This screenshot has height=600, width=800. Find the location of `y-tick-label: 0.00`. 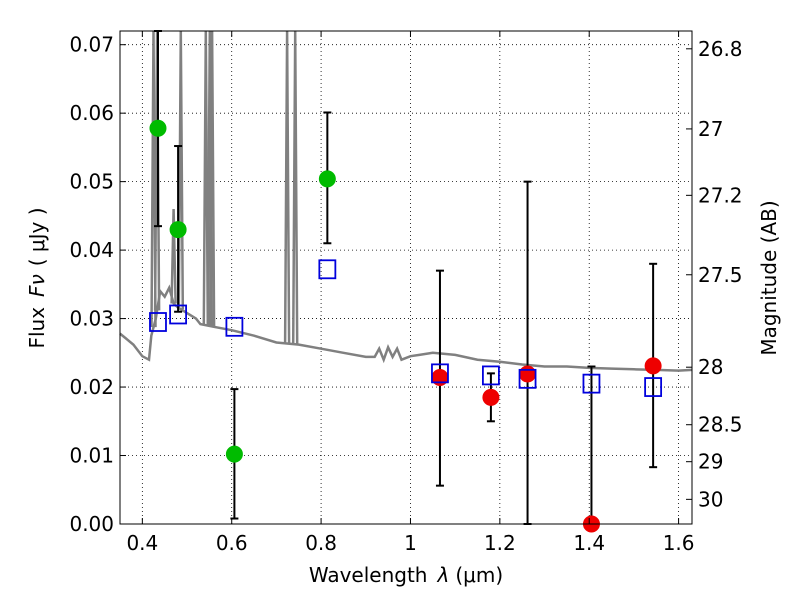

y-tick-label: 0.00 is located at coordinates (91, 524).